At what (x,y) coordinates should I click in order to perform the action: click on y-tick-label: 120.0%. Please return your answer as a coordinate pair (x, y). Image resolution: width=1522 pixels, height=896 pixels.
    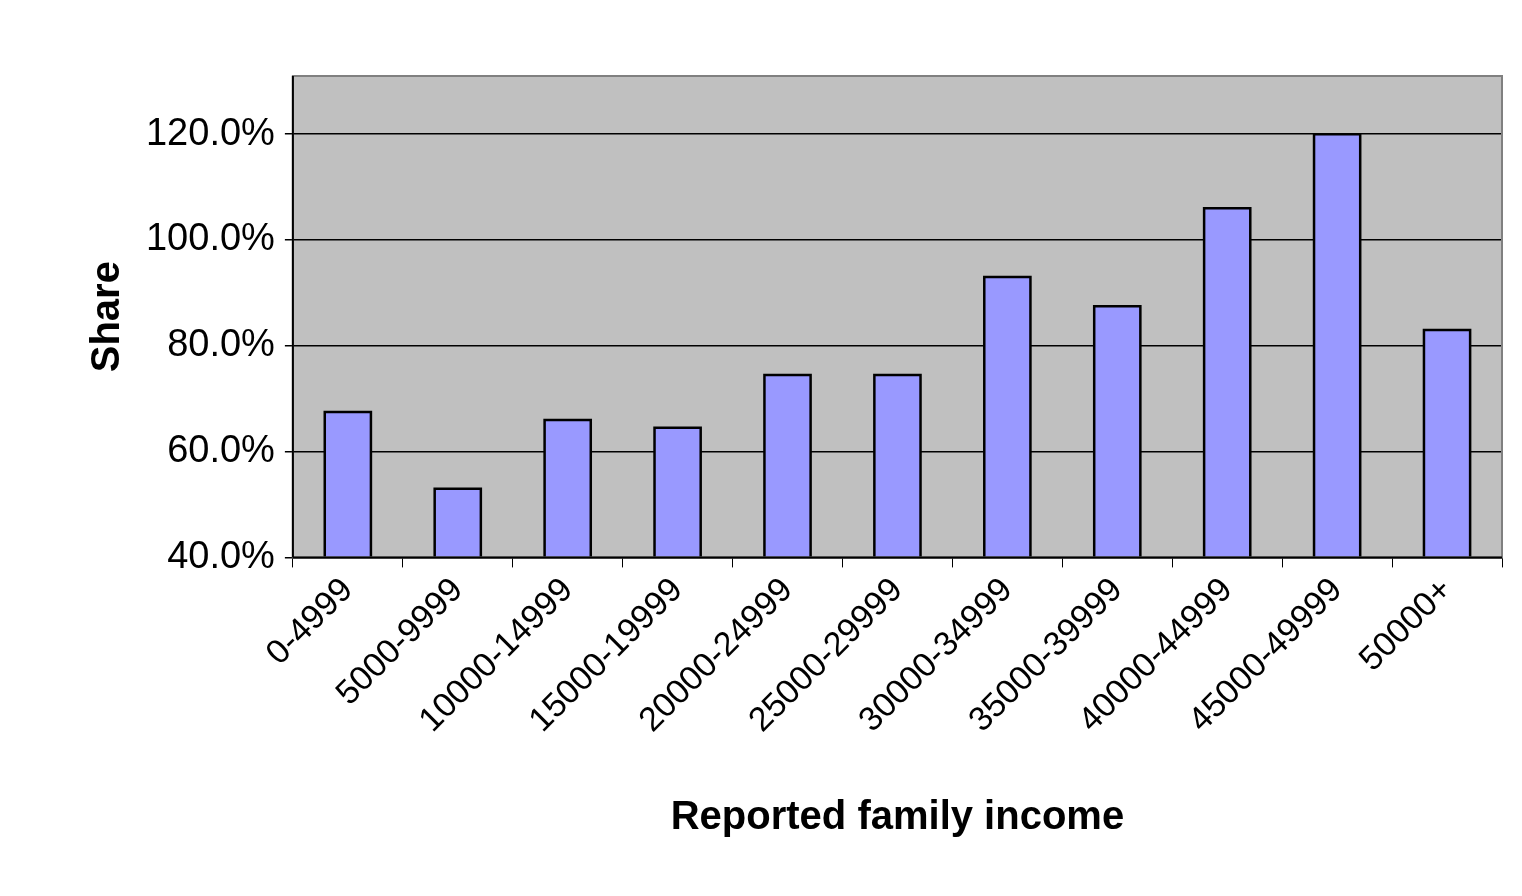
    Looking at the image, I should click on (210, 131).